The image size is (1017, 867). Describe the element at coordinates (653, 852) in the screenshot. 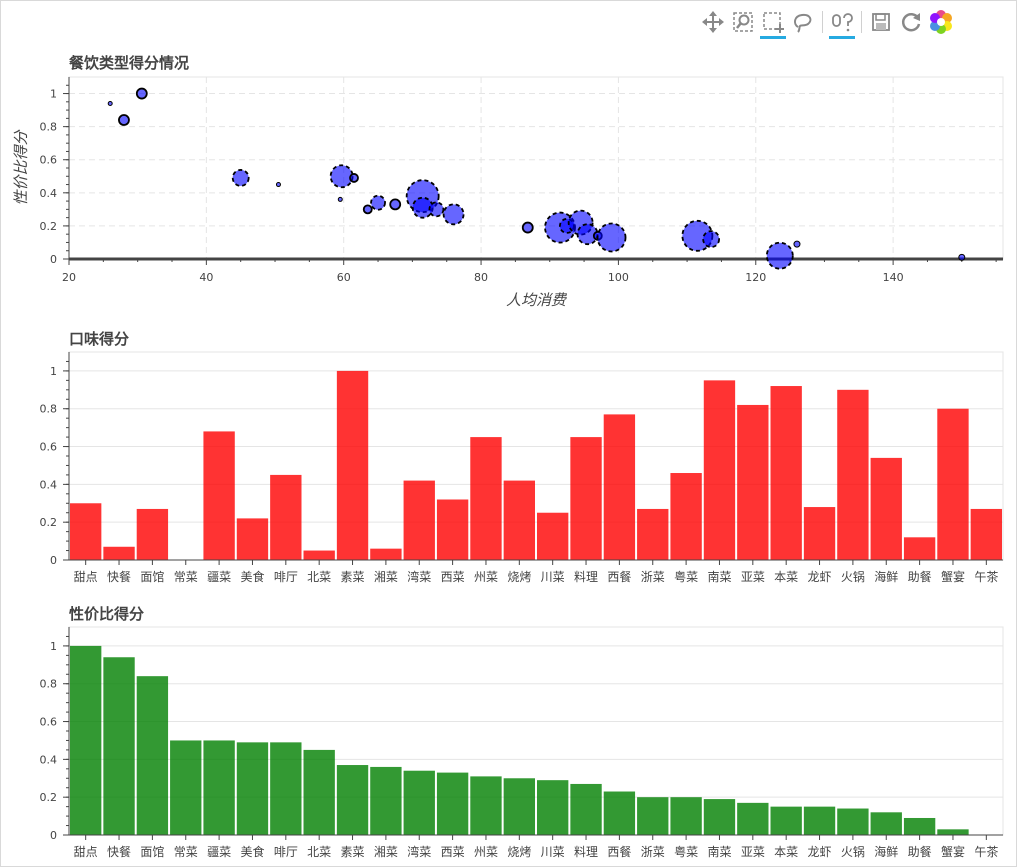

I see `x-category-label: 浙菜` at that location.